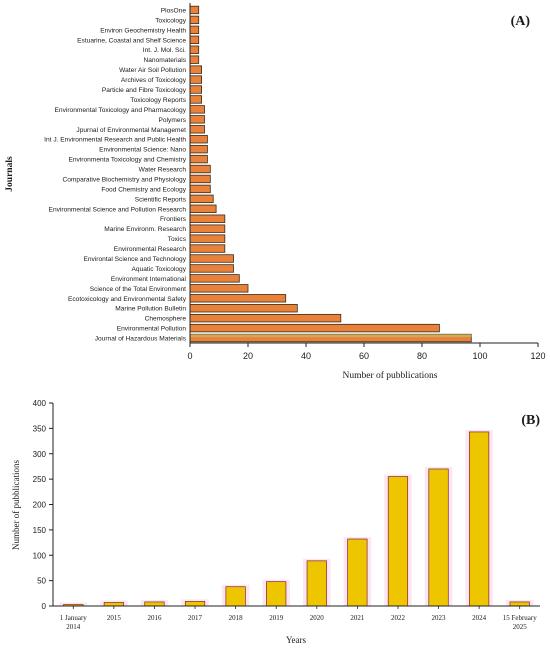 Image resolution: width=550 pixels, height=649 pixels. I want to click on year-label: 2018, so click(236, 618).